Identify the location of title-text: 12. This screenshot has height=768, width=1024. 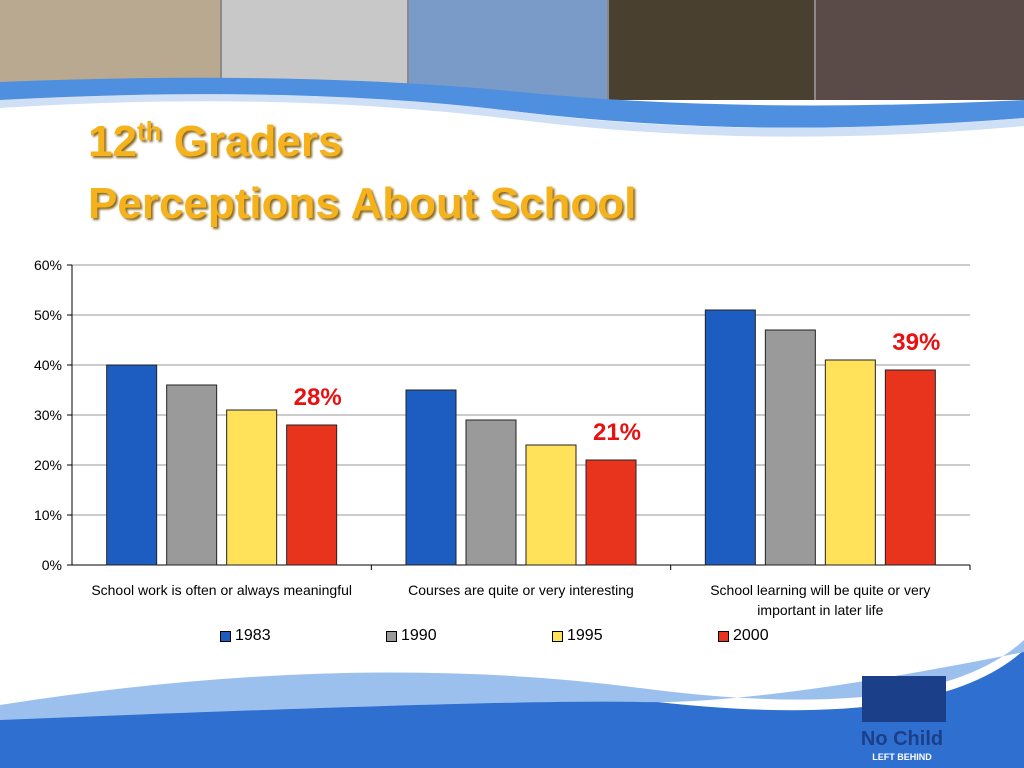
(112, 141).